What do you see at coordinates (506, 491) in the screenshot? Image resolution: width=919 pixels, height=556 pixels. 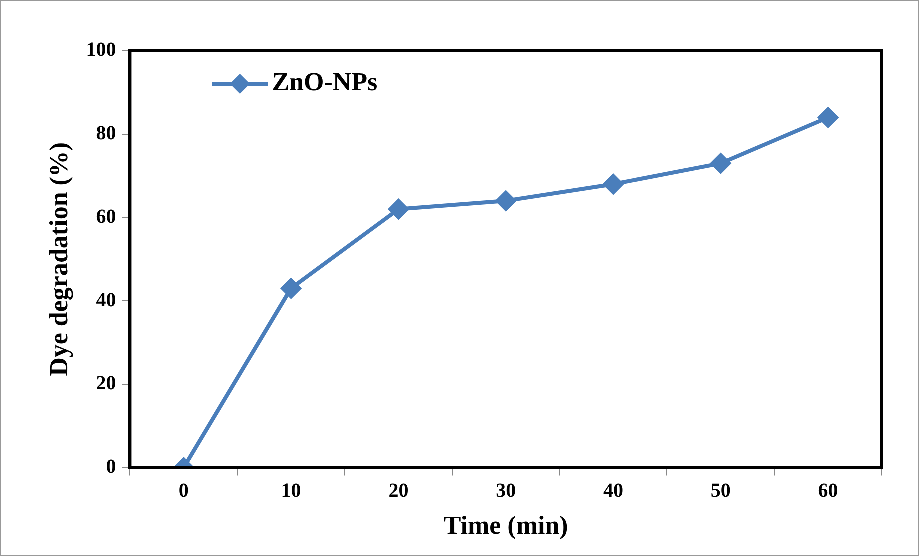 I see `x-tick-label: 30` at bounding box center [506, 491].